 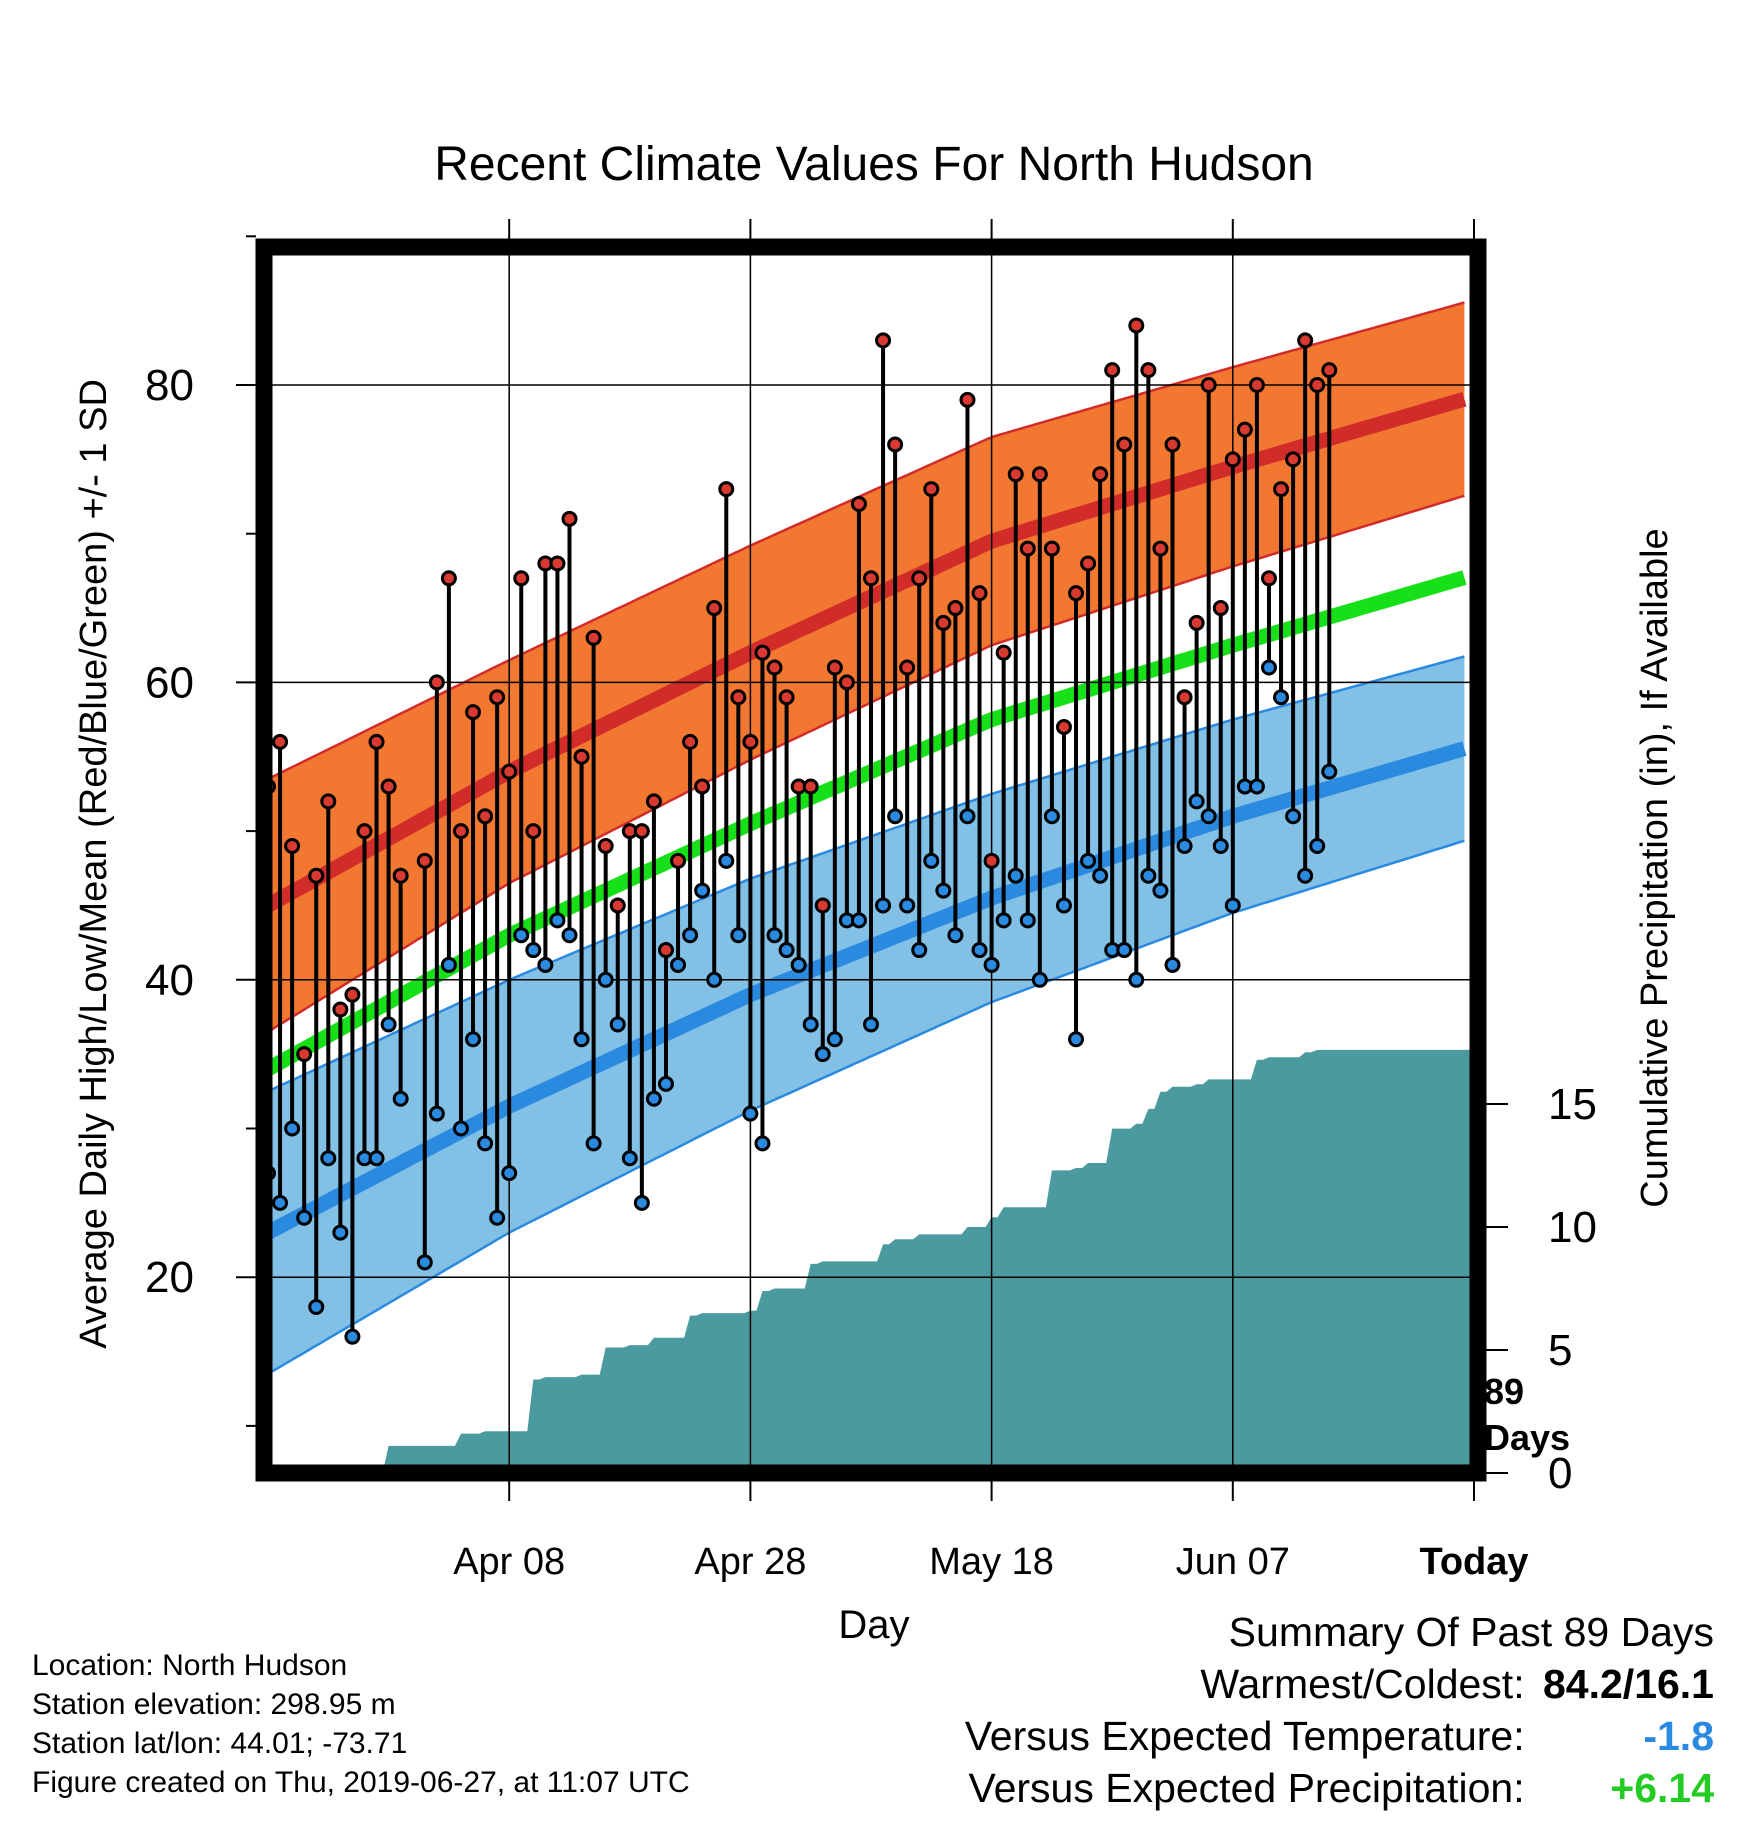 What do you see at coordinates (169, 385) in the screenshot?
I see `y-tick-label: 80` at bounding box center [169, 385].